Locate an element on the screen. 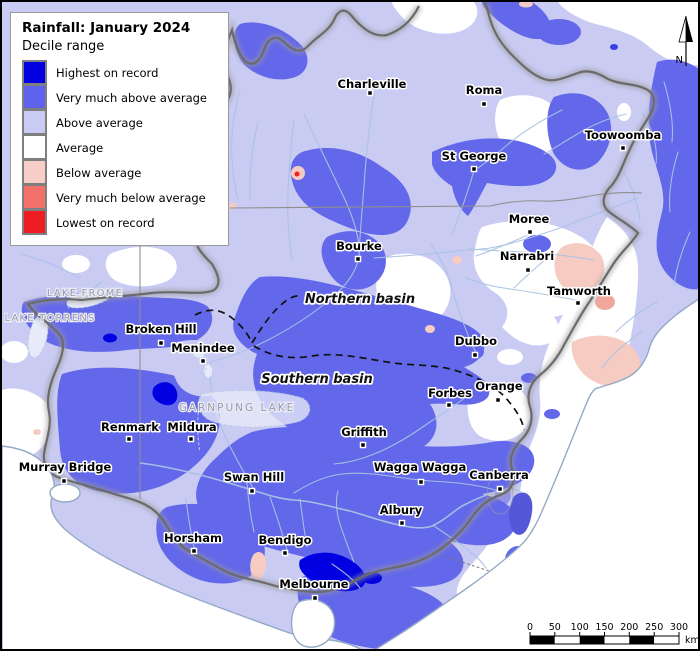  city-roma: Roma is located at coordinates (484, 95).